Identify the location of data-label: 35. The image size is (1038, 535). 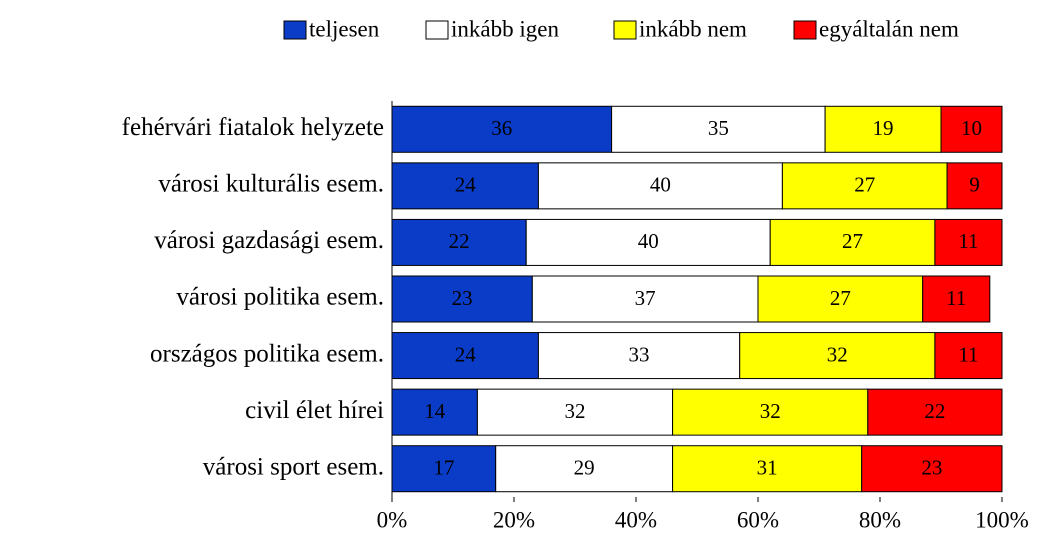
(718, 128).